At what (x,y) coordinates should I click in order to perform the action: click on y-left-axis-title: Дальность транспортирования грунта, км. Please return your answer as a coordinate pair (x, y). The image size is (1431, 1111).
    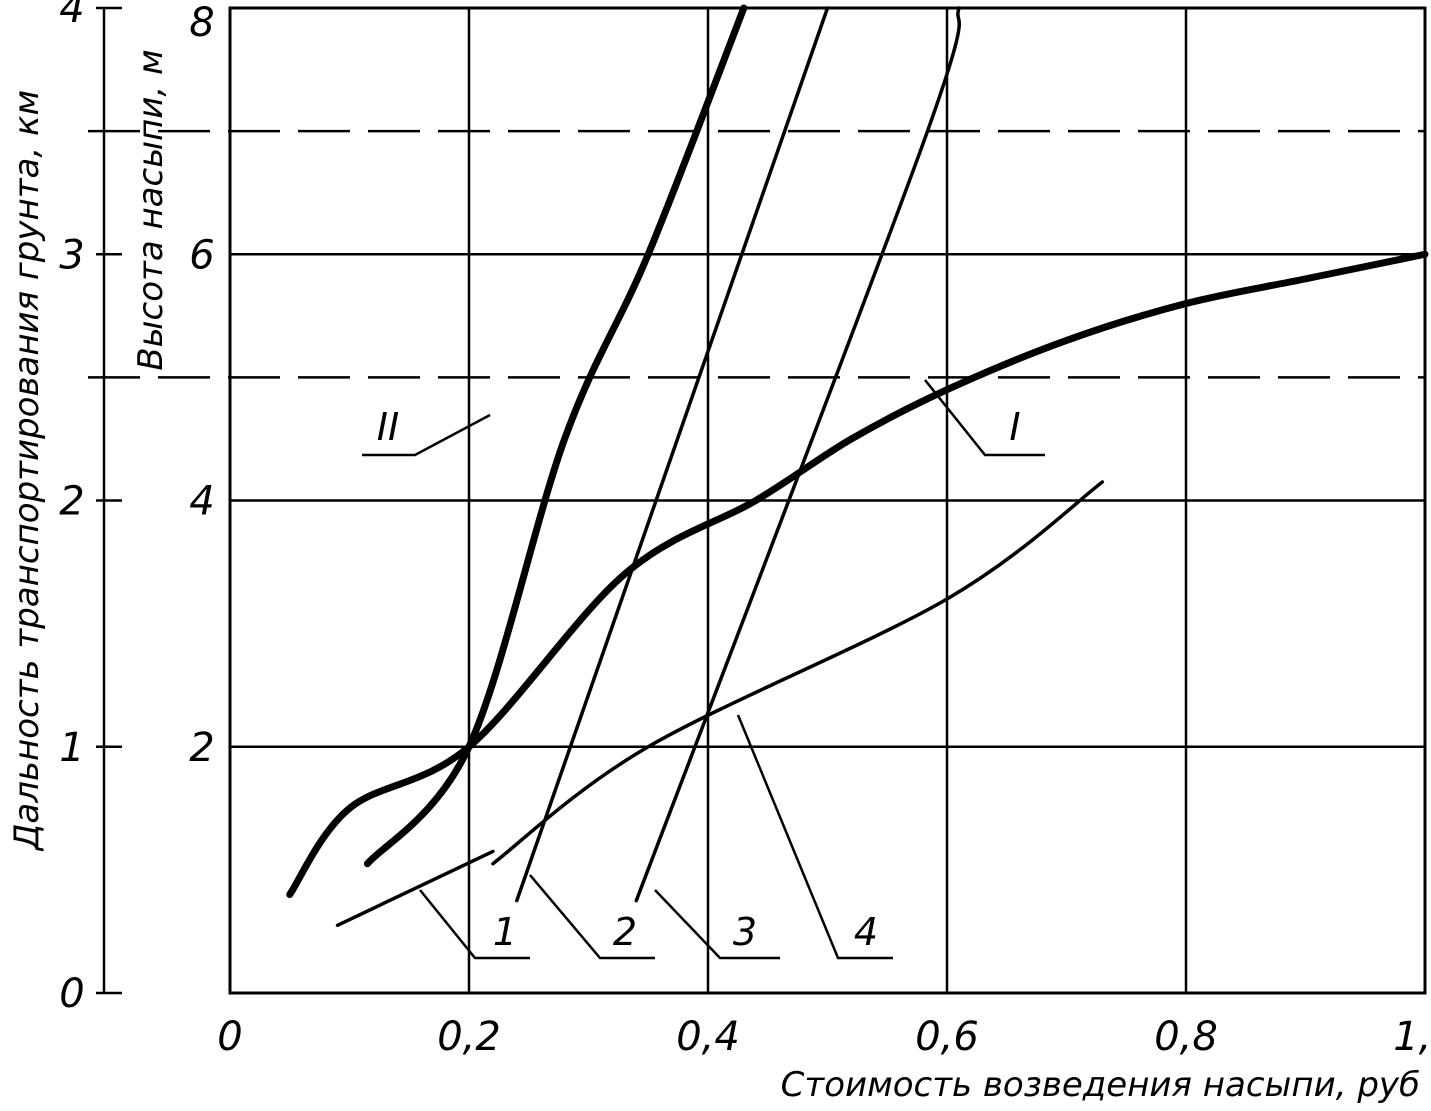
    Looking at the image, I should click on (27, 471).